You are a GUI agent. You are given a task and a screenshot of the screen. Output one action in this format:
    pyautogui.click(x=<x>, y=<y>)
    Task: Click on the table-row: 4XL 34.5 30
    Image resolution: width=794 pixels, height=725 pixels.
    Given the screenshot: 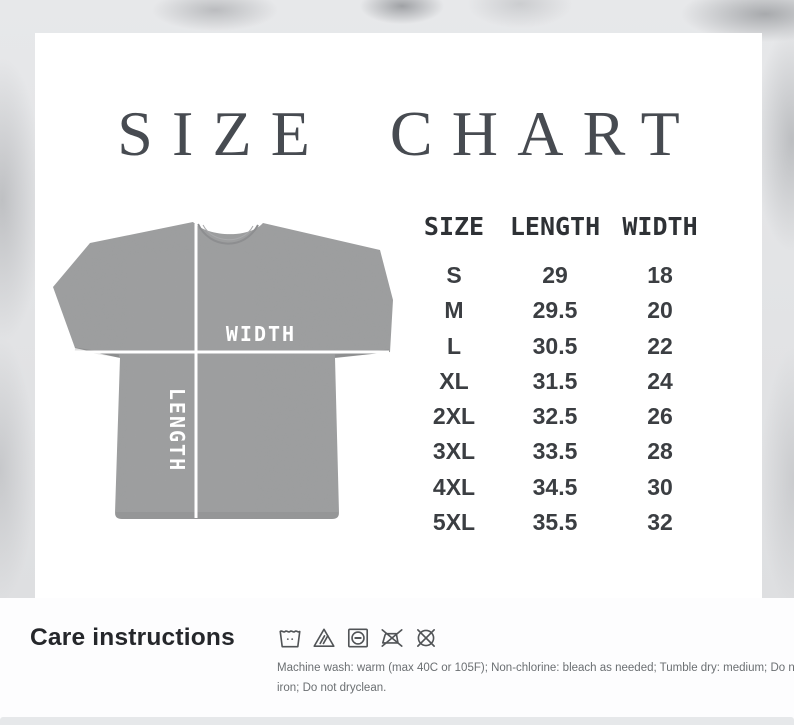 What is the action you would take?
    pyautogui.click(x=559, y=487)
    